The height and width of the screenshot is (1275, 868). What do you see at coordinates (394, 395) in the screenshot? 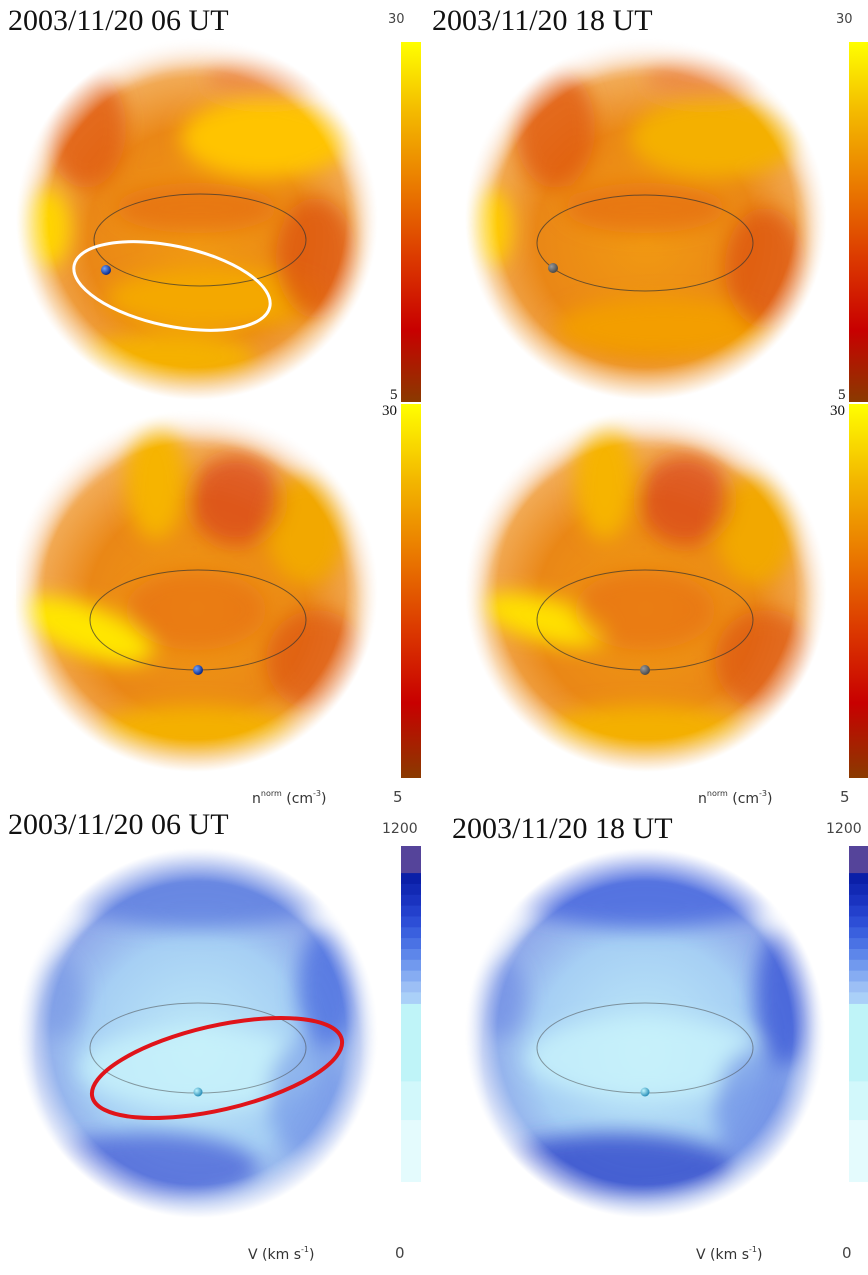
I see `colorbar-min-label-top-left: 5` at bounding box center [394, 395].